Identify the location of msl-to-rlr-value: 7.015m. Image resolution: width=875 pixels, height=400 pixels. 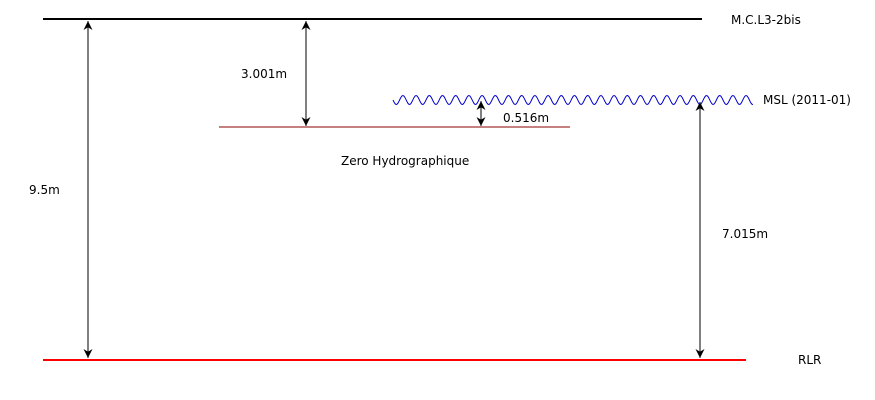
(745, 234).